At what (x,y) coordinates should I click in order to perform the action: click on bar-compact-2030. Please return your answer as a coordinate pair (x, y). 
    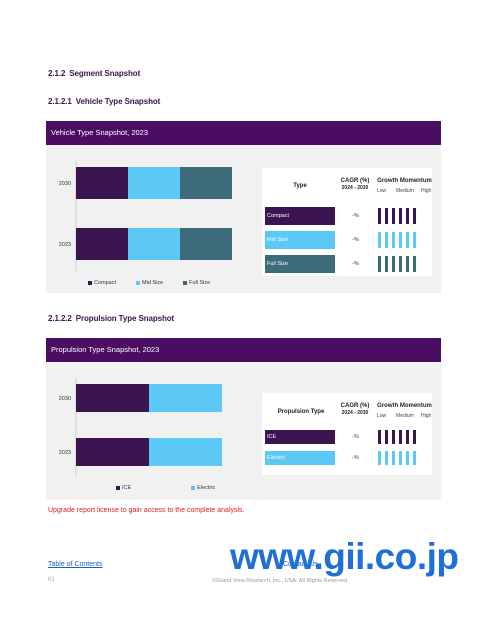
    Looking at the image, I should click on (102, 183).